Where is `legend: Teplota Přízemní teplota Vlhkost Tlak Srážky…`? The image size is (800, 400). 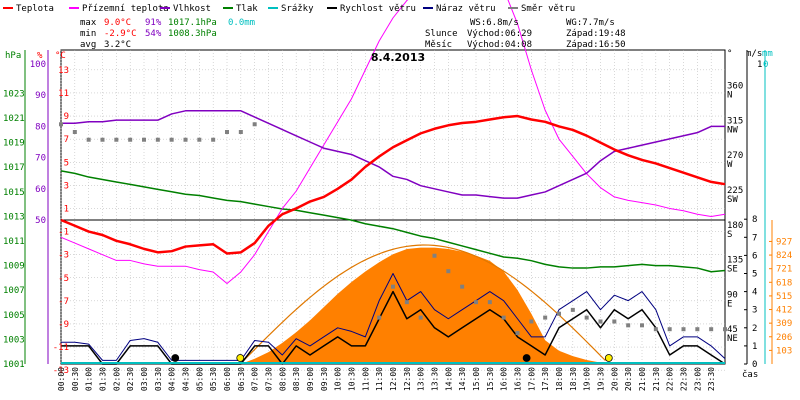
legend: Teplota Přízemní teplota Vlhkost Tlak Srážky… is located at coordinates (289, 9).